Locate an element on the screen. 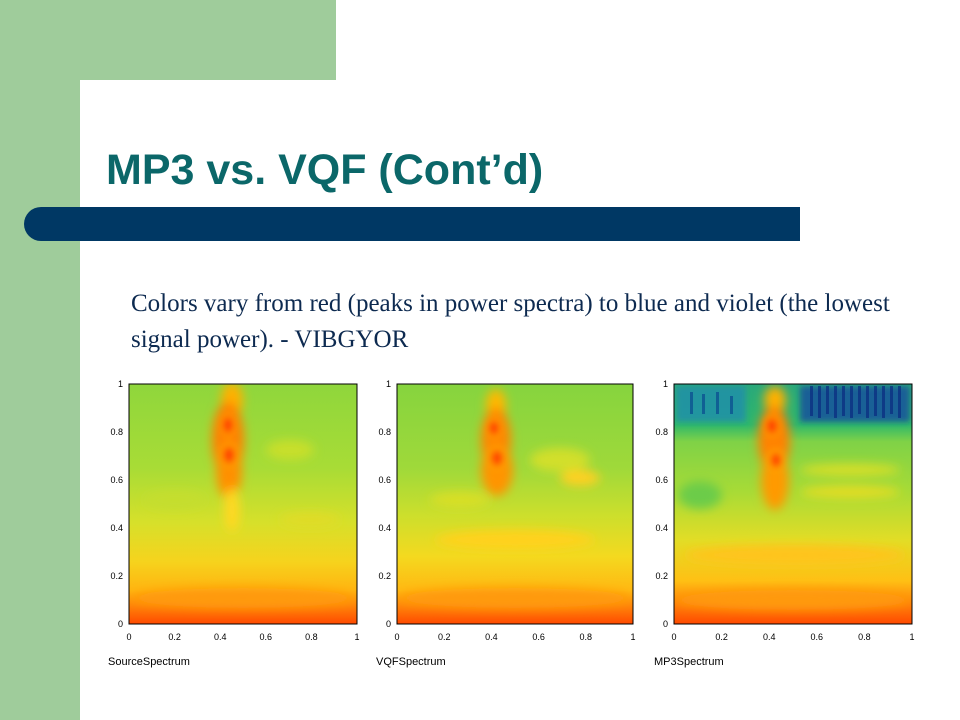  vqf-x-ticks: 0 0.2 0.4 0.6 0.8 1 is located at coordinates (514, 637).